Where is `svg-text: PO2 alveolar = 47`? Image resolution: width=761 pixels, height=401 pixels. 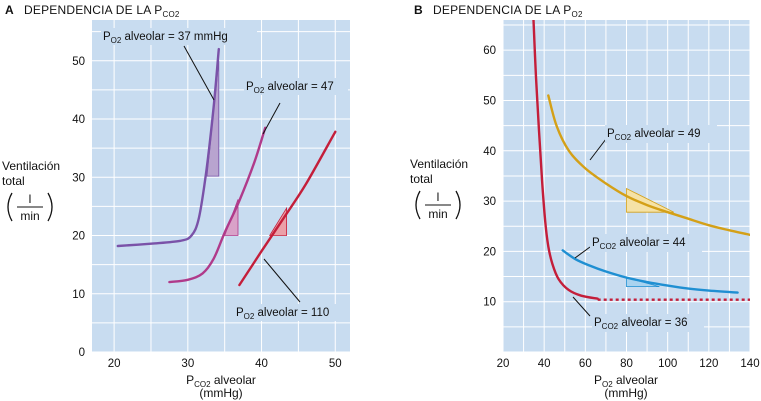
svg-text: PO2 alveolar = 47 is located at coordinates (290, 88).